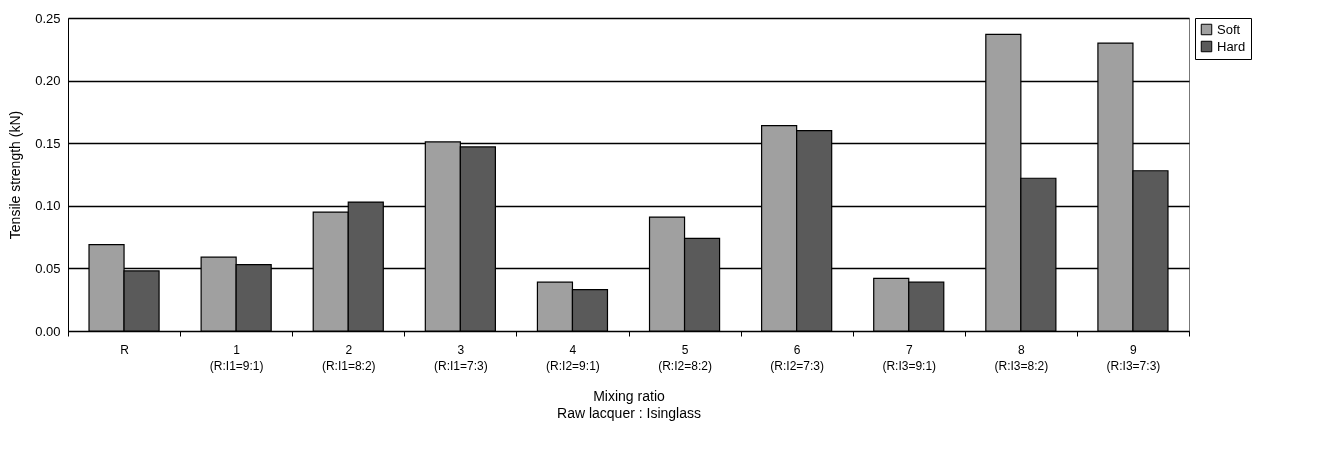  What do you see at coordinates (1229, 29) in the screenshot?
I see `legend-label: Soft` at bounding box center [1229, 29].